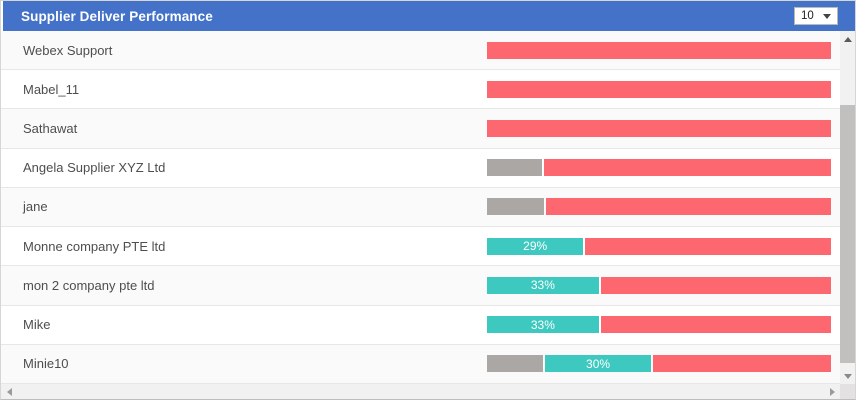 This screenshot has height=400, width=856. What do you see at coordinates (46, 364) in the screenshot?
I see `supplier-label: Minie10` at bounding box center [46, 364].